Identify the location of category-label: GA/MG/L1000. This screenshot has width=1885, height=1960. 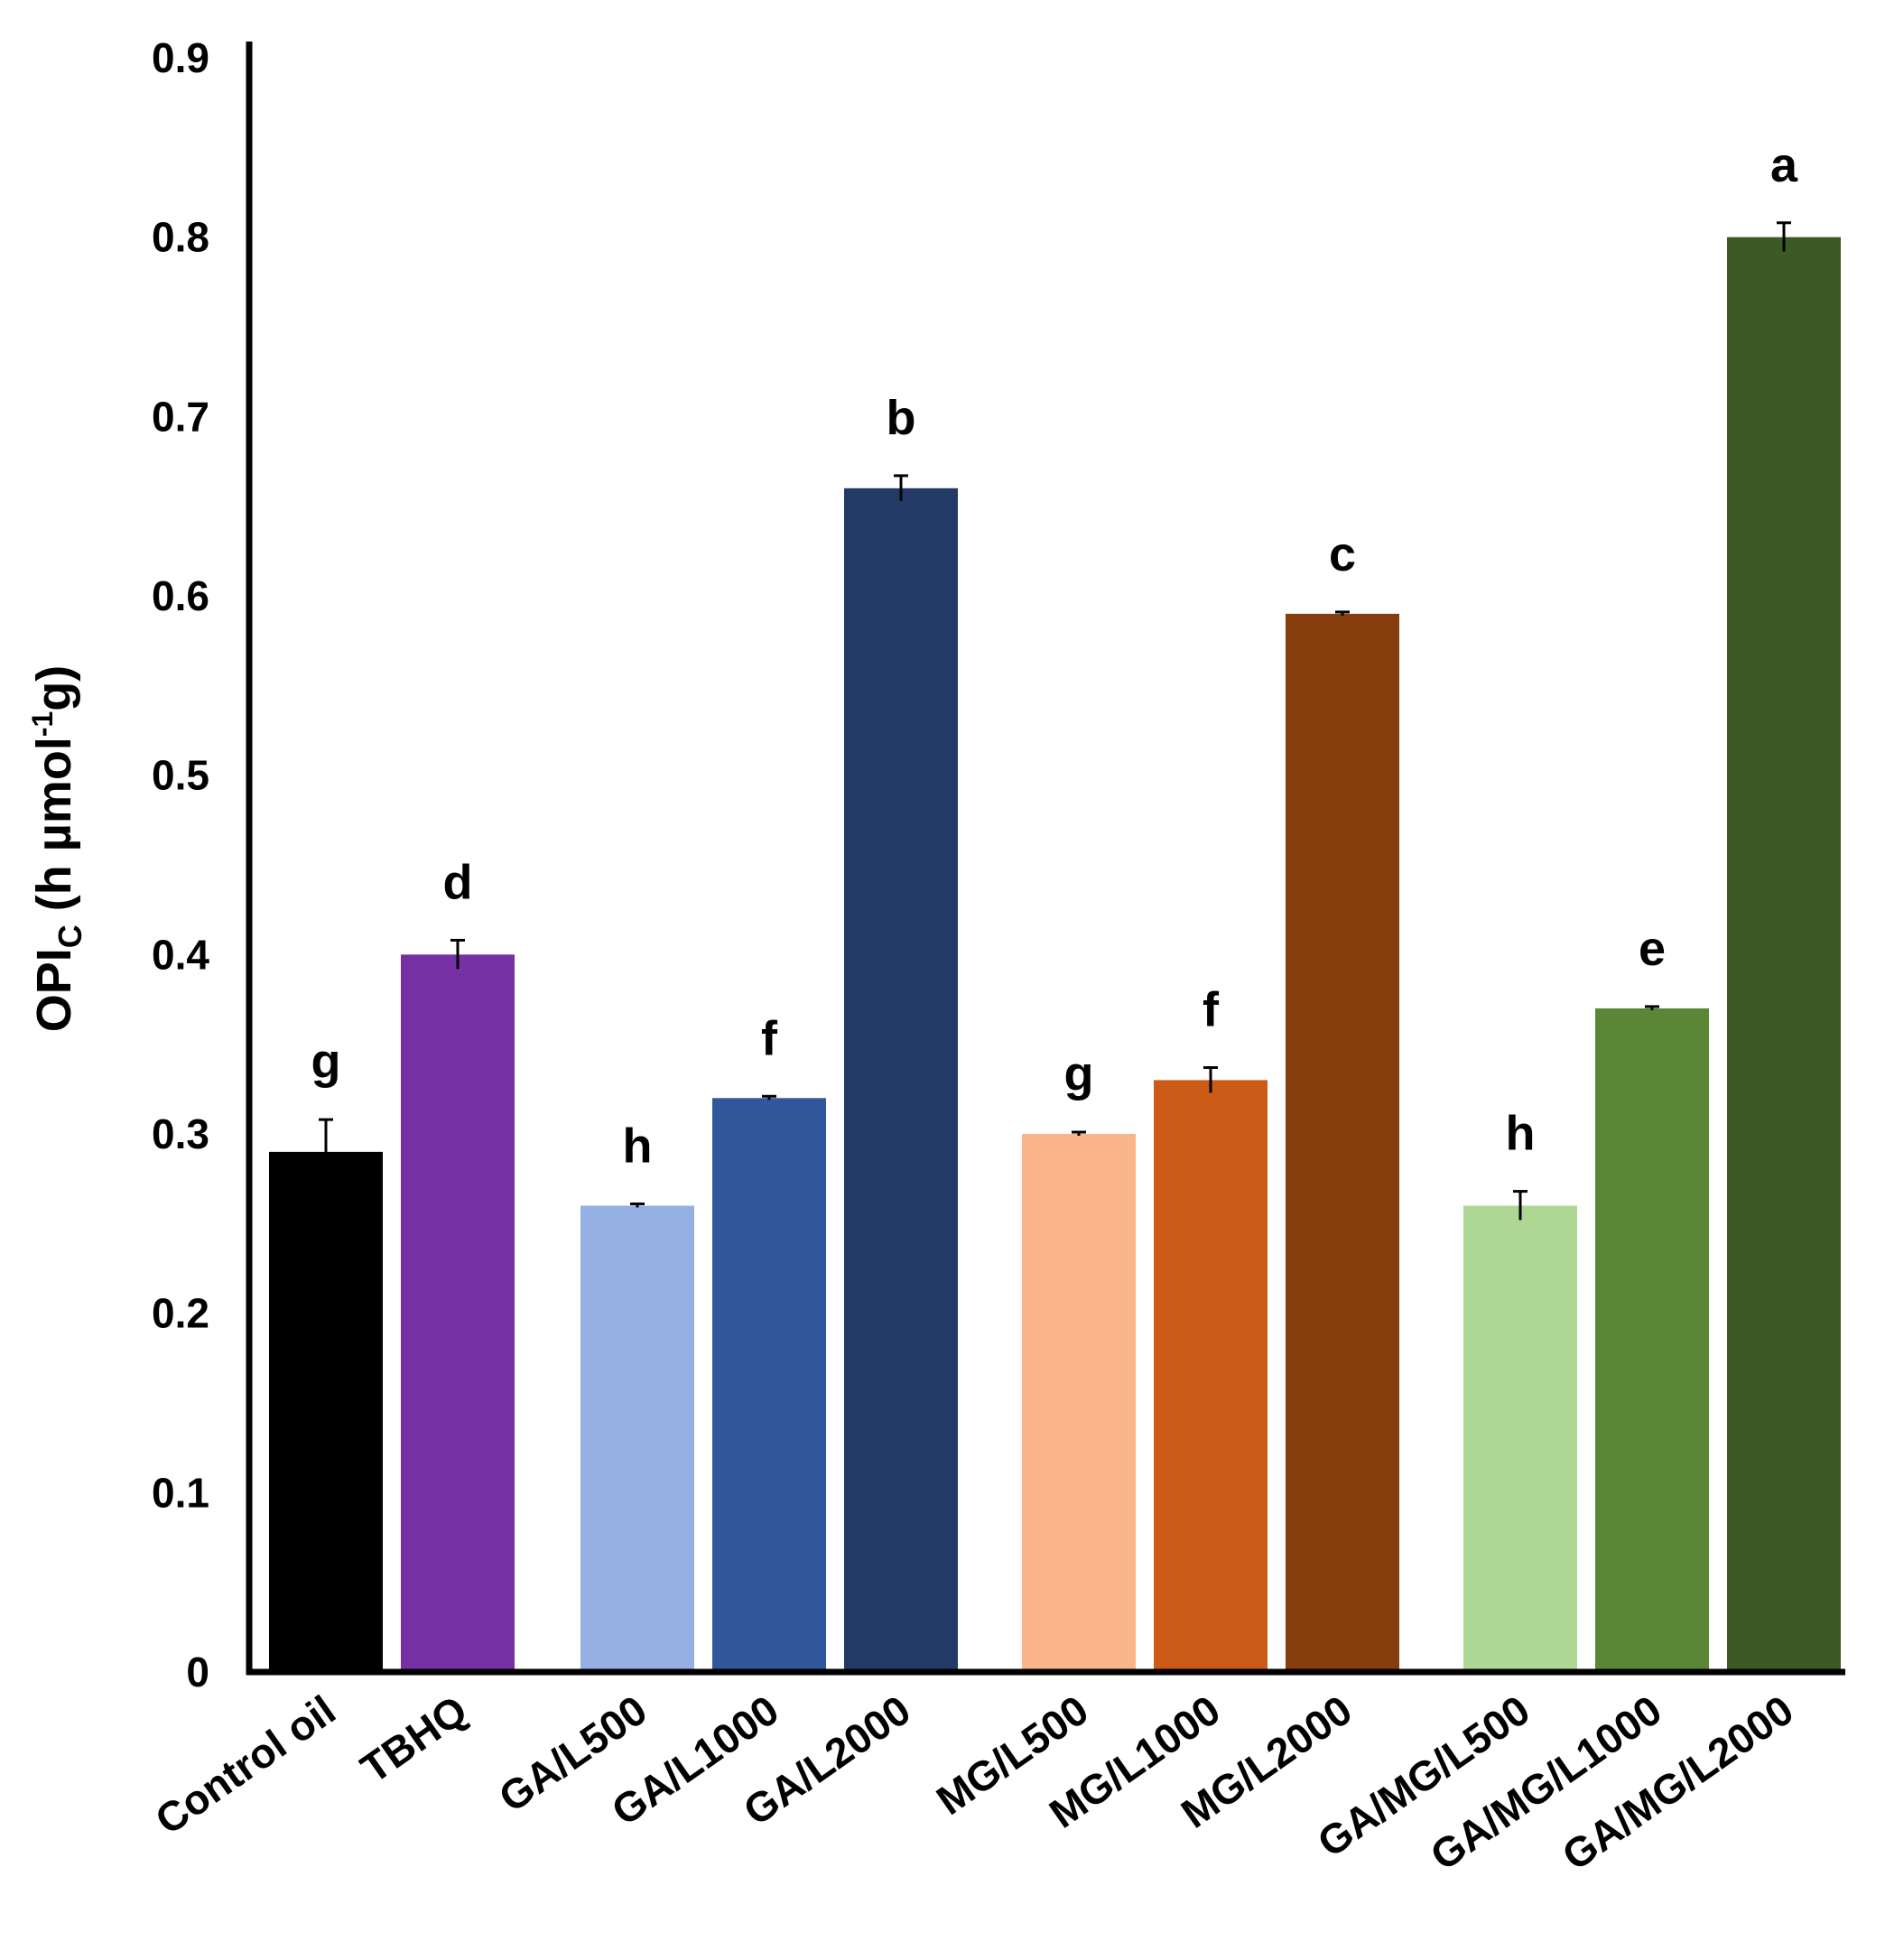
(1546, 1783).